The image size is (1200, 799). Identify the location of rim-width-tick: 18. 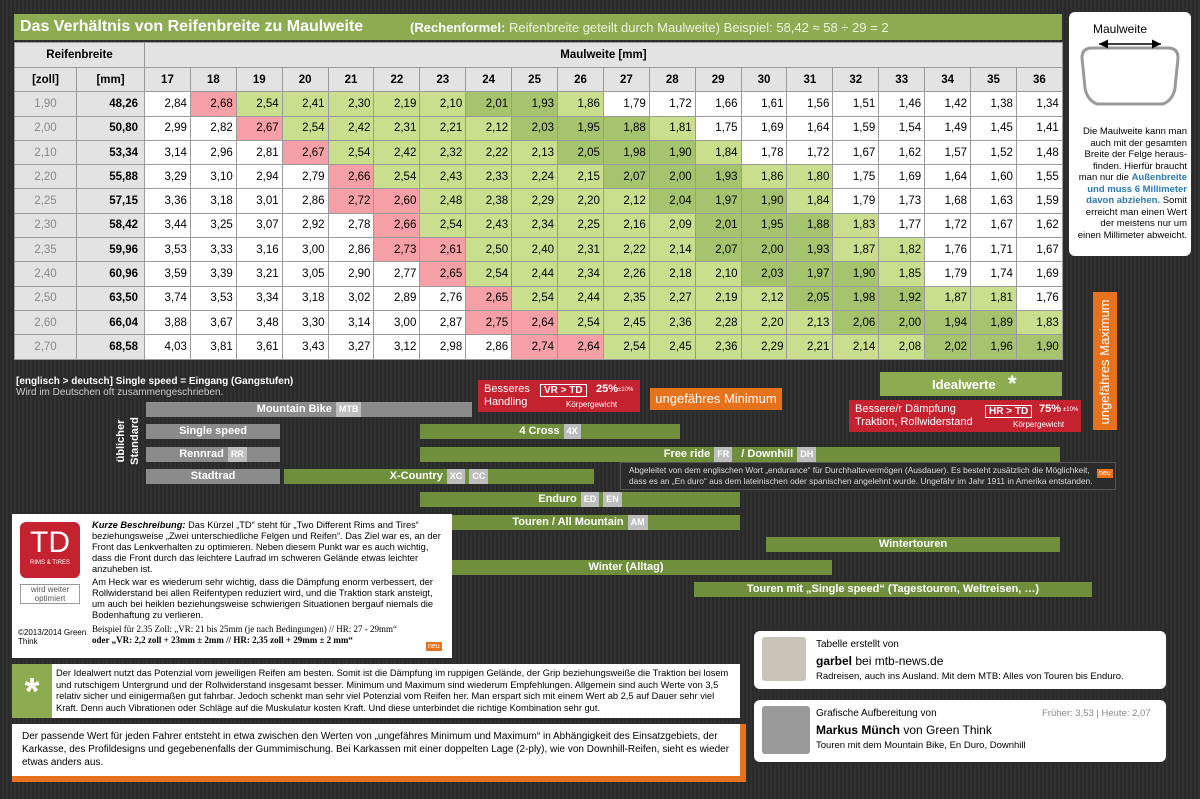
(213, 79).